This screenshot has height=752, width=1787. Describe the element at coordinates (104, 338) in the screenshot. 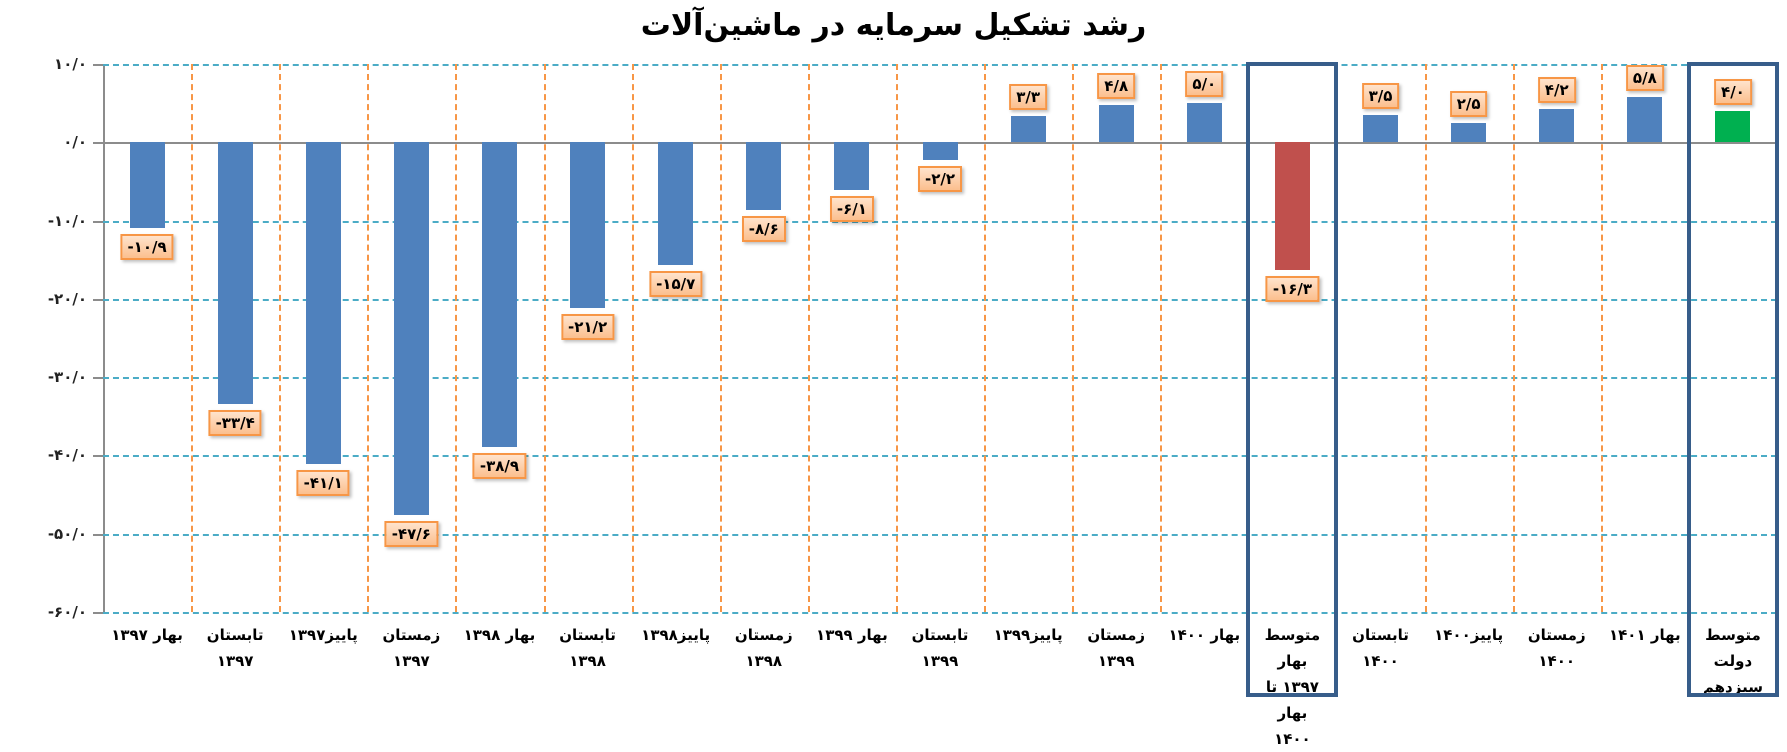

I see `y-axis` at that location.